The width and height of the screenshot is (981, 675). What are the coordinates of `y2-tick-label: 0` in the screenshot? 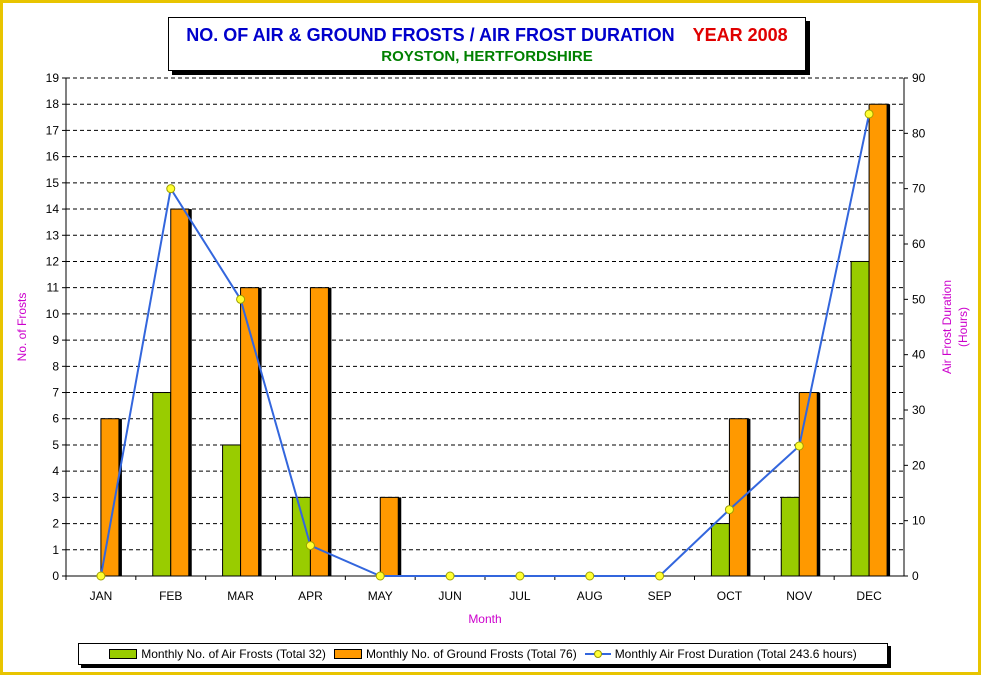 It's located at (915, 576).